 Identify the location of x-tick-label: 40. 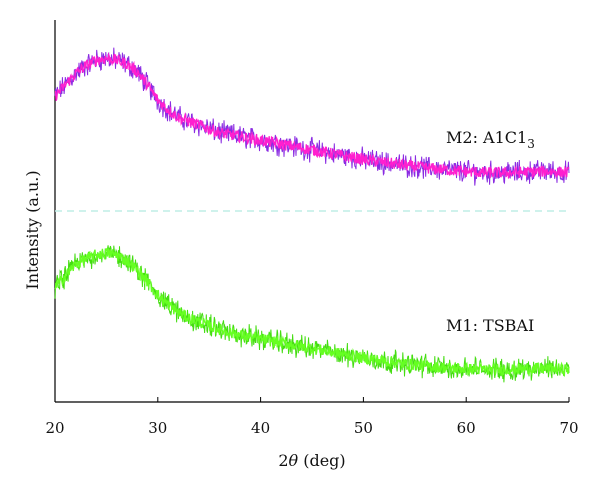
(260, 428).